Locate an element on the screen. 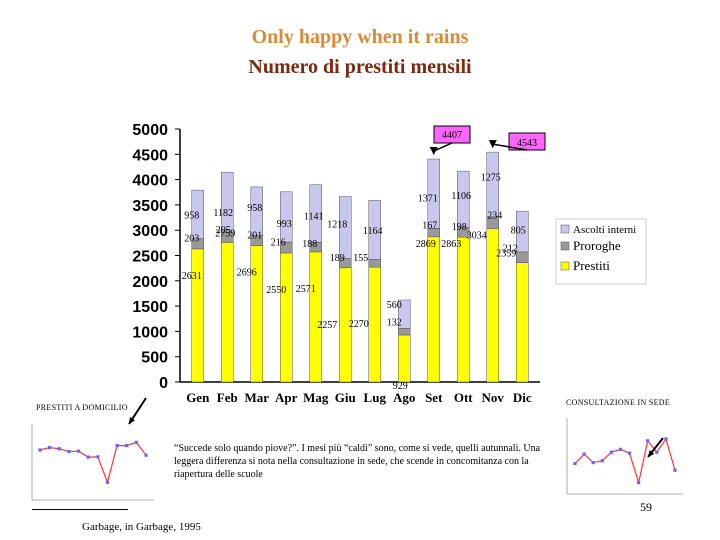 This screenshot has width=720, height=540. y-tick-label: 5000 is located at coordinates (150, 130).